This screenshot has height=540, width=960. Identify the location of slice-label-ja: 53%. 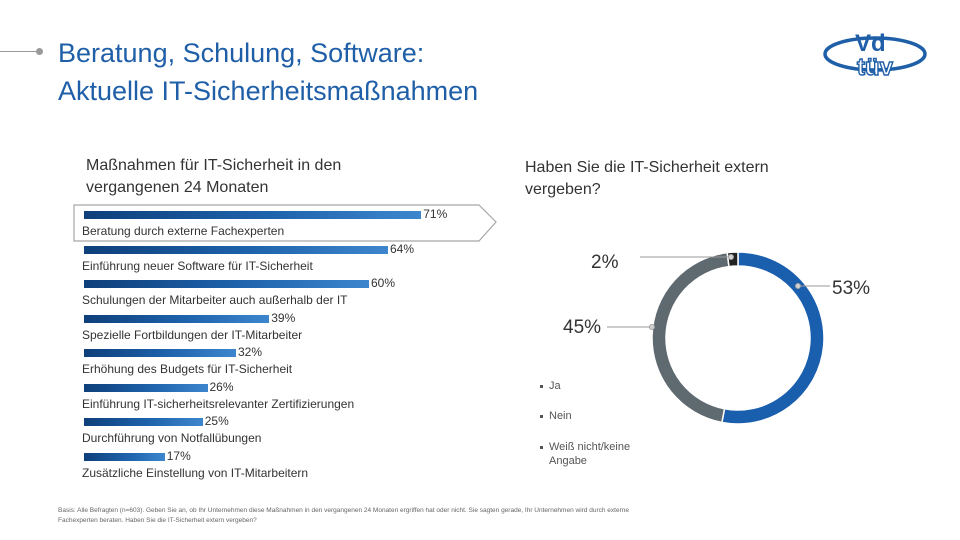
(851, 288).